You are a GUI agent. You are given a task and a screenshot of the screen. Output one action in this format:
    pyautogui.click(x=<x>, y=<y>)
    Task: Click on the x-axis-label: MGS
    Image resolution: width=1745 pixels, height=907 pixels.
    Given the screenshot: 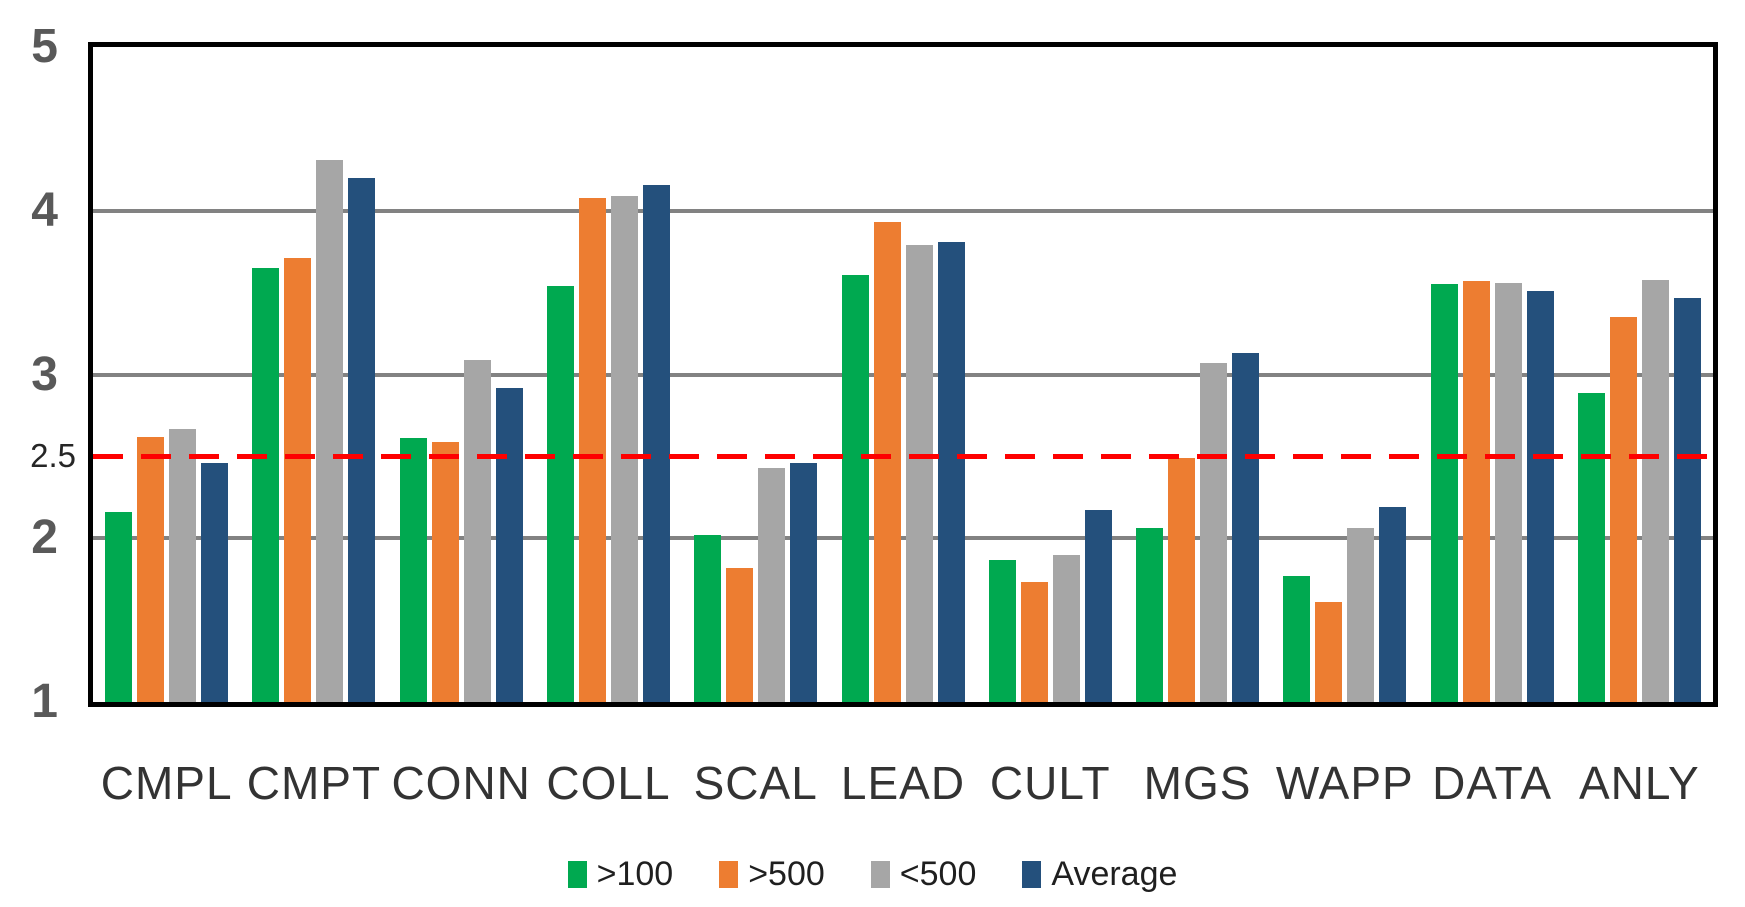 What is the action you would take?
    pyautogui.click(x=1197, y=783)
    